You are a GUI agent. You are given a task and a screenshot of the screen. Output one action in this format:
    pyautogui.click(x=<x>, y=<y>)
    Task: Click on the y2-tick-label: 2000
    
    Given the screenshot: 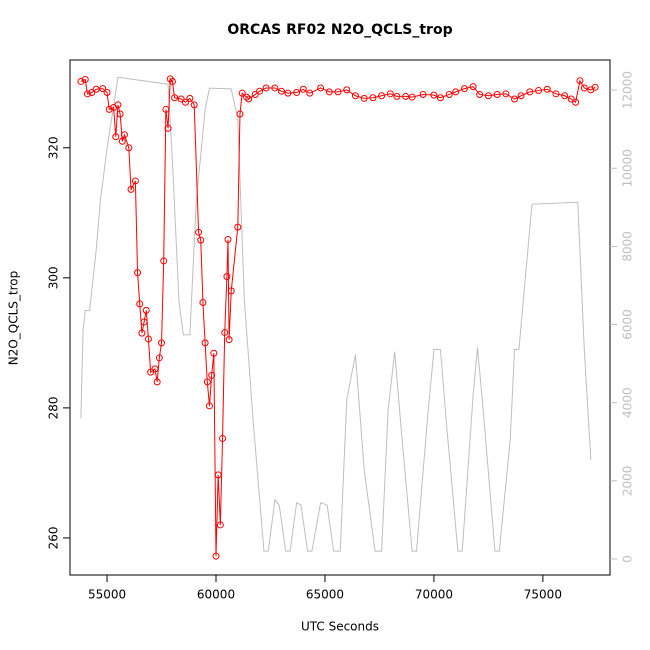 What is the action you would take?
    pyautogui.click(x=628, y=481)
    